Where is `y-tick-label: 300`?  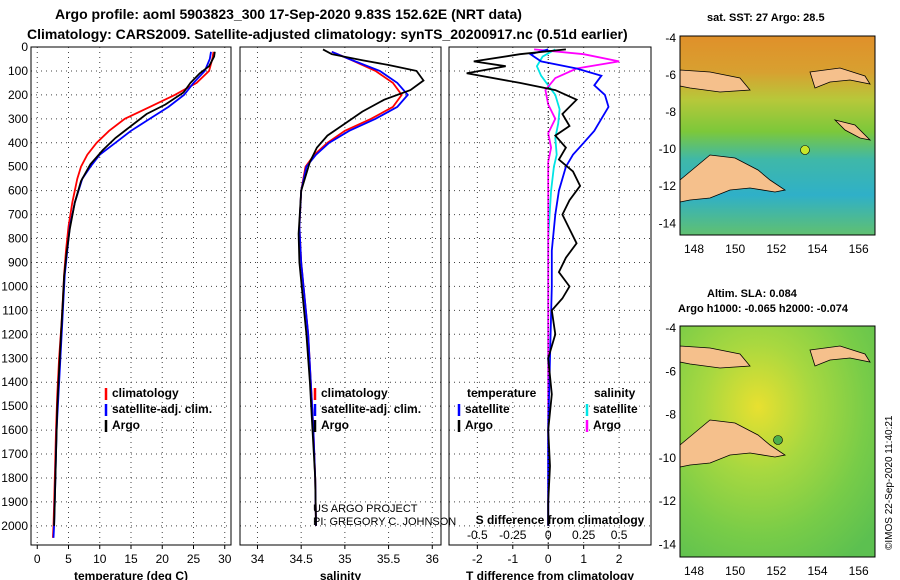 y-tick-label: 300 is located at coordinates (18, 119).